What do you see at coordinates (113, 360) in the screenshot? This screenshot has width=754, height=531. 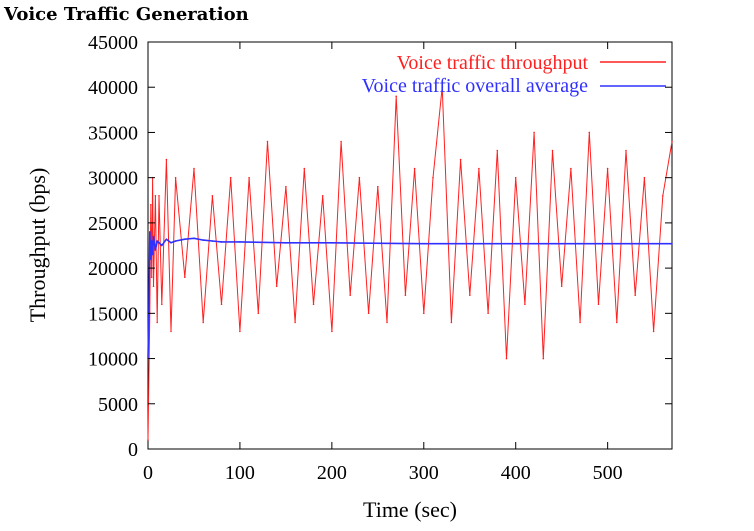 I see `y-tick-label: 10000` at bounding box center [113, 360].